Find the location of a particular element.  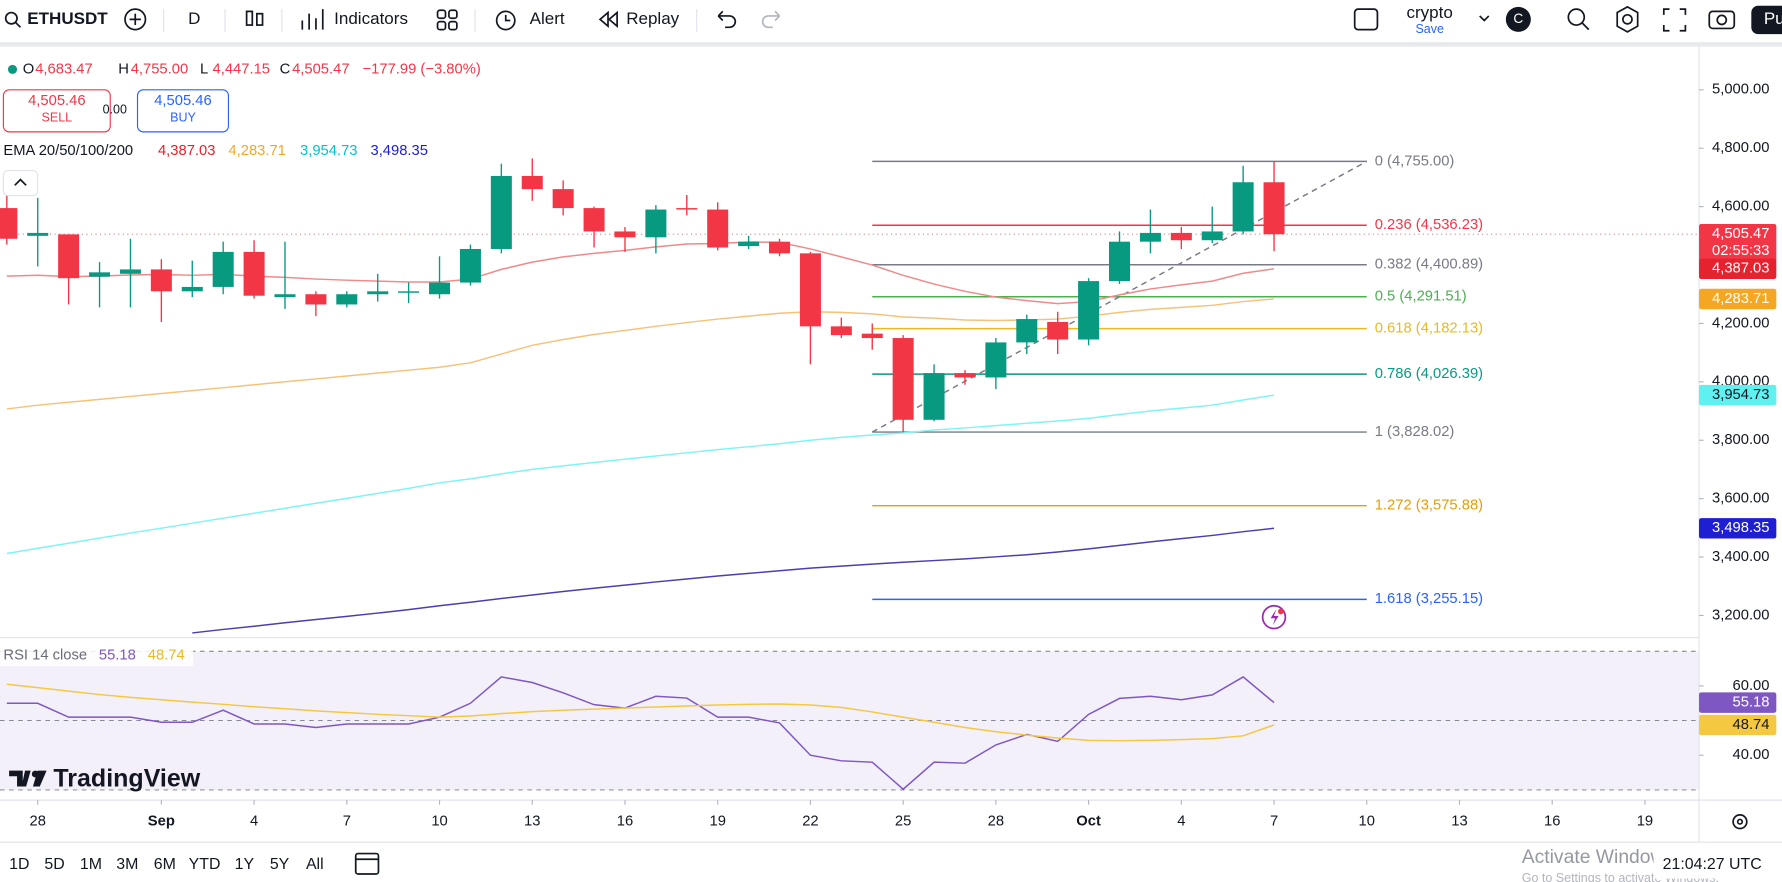

price-tag-label: 4,387.03 is located at coordinates (1740, 269).